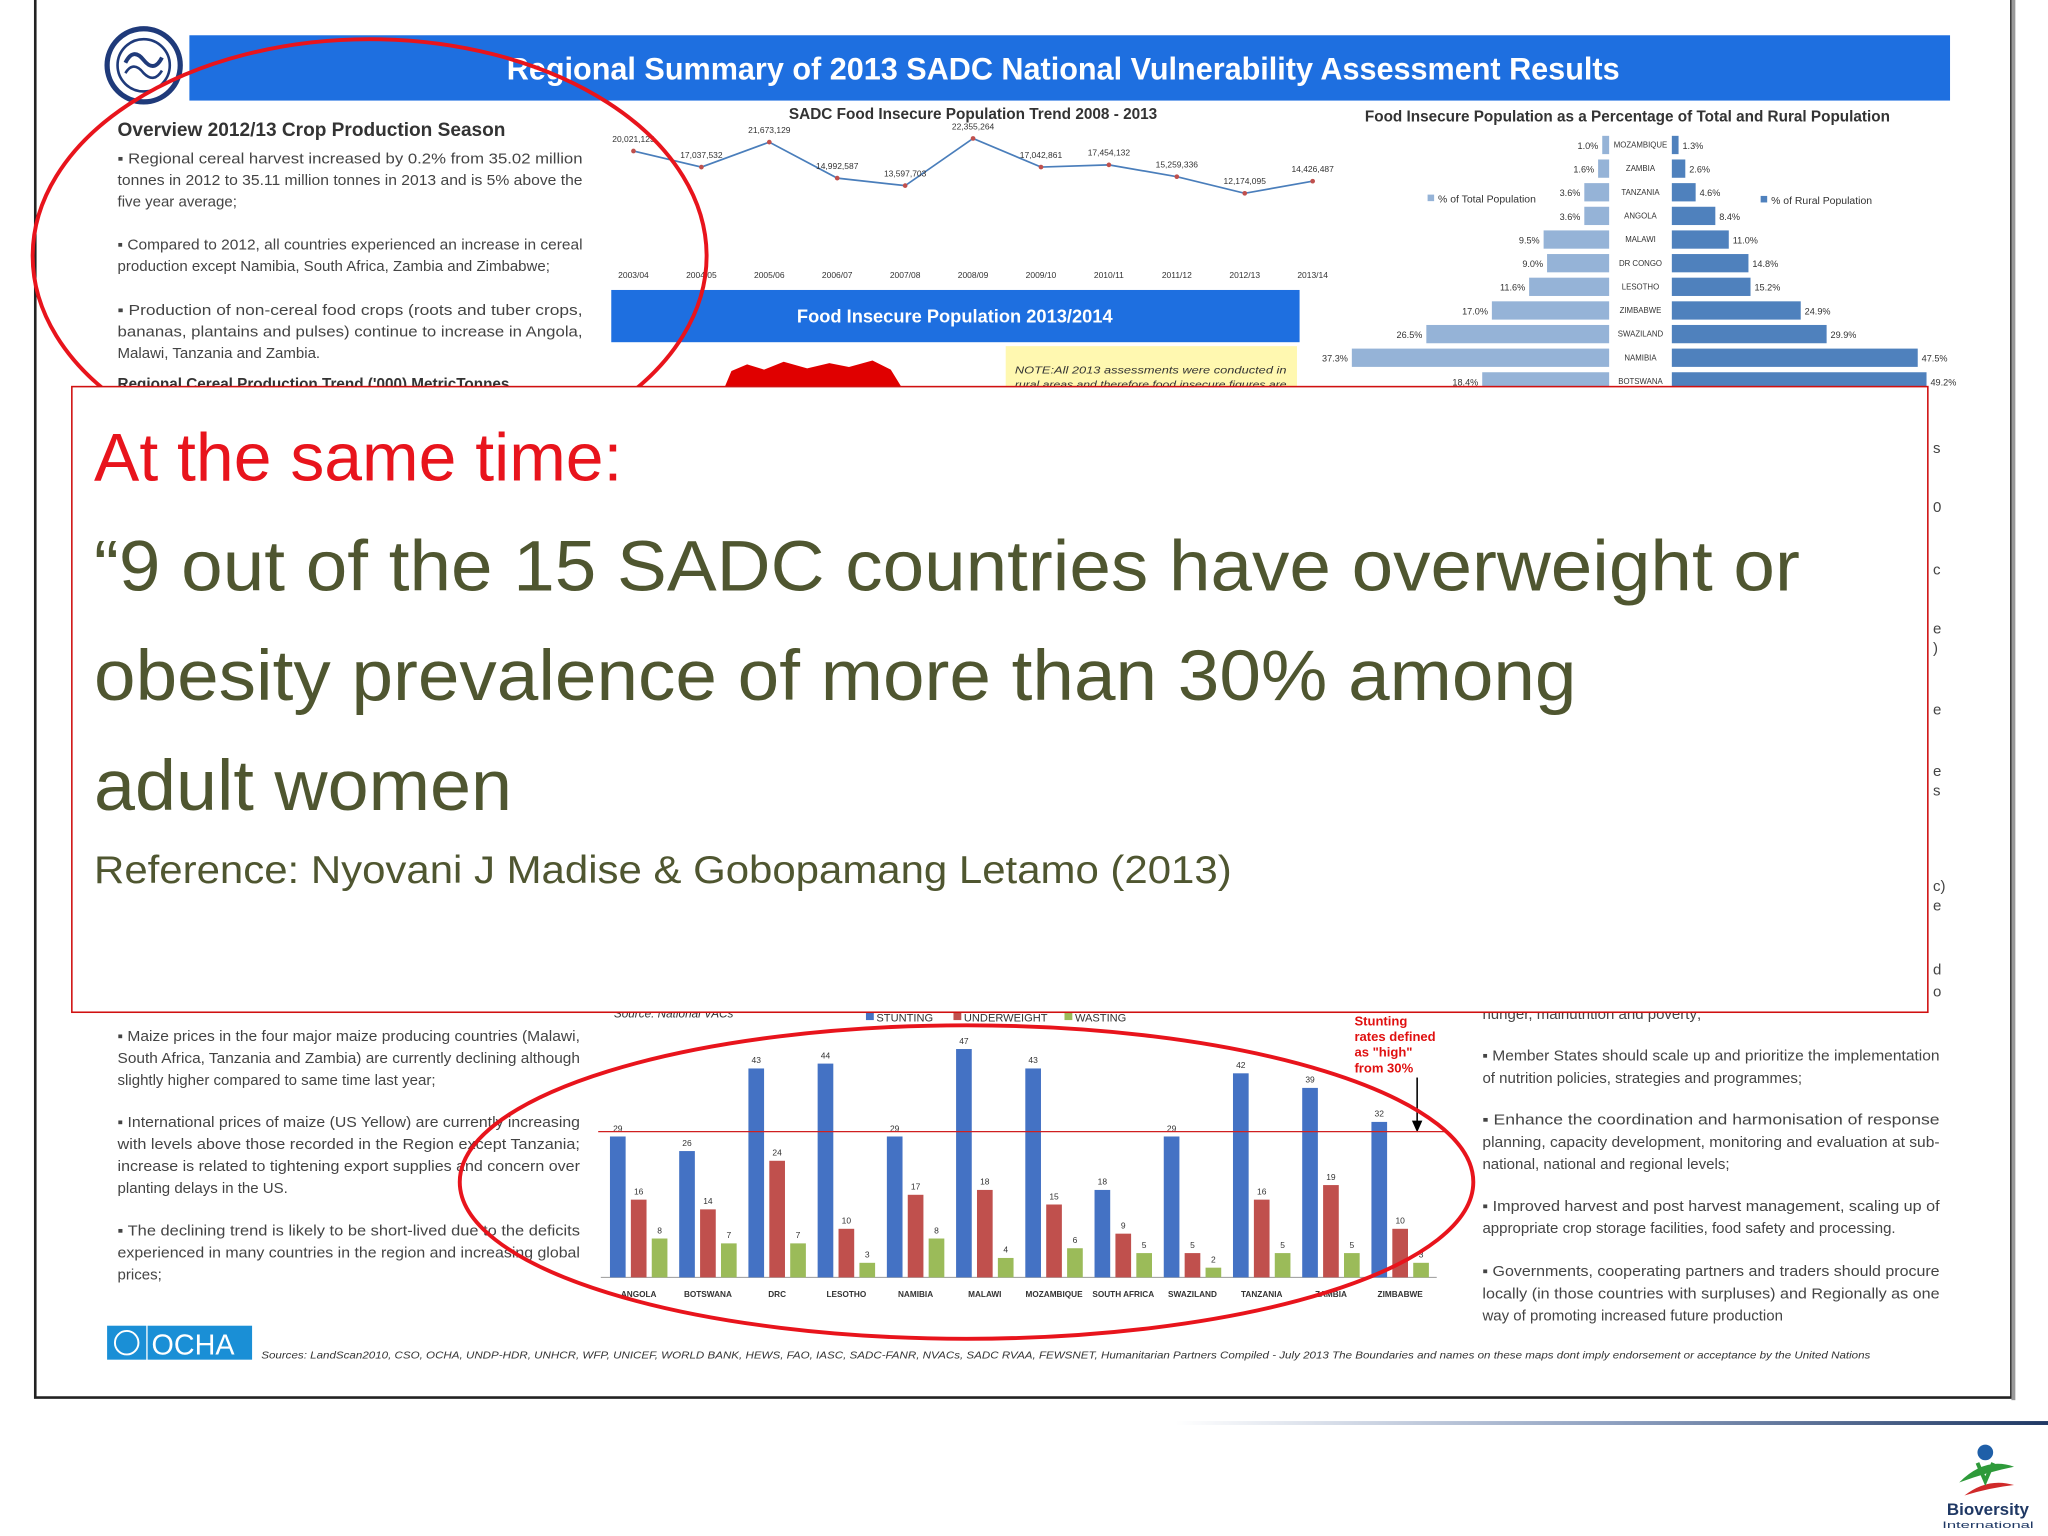 Image resolution: width=2048 pixels, height=1536 pixels. Describe the element at coordinates (1410, 335) in the screenshot. I see `value-label: 26.5%` at that location.